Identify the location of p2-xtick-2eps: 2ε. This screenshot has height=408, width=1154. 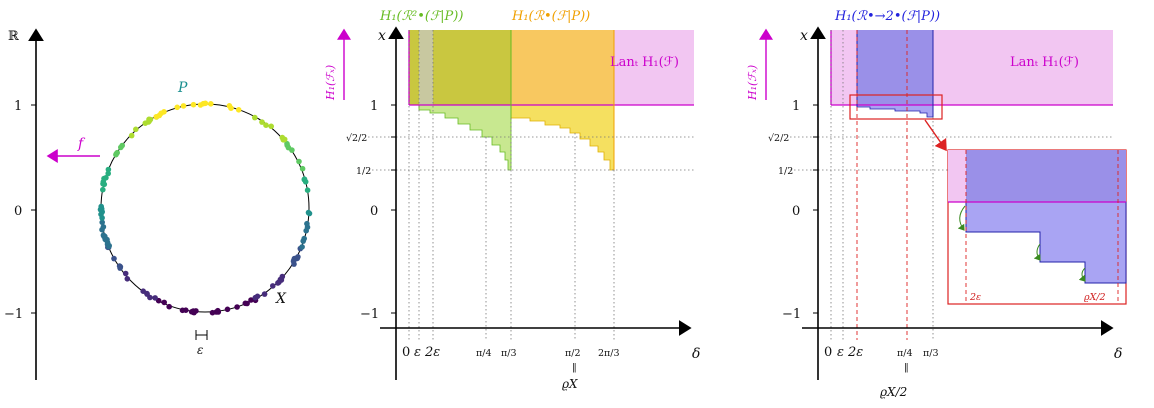
(432, 352).